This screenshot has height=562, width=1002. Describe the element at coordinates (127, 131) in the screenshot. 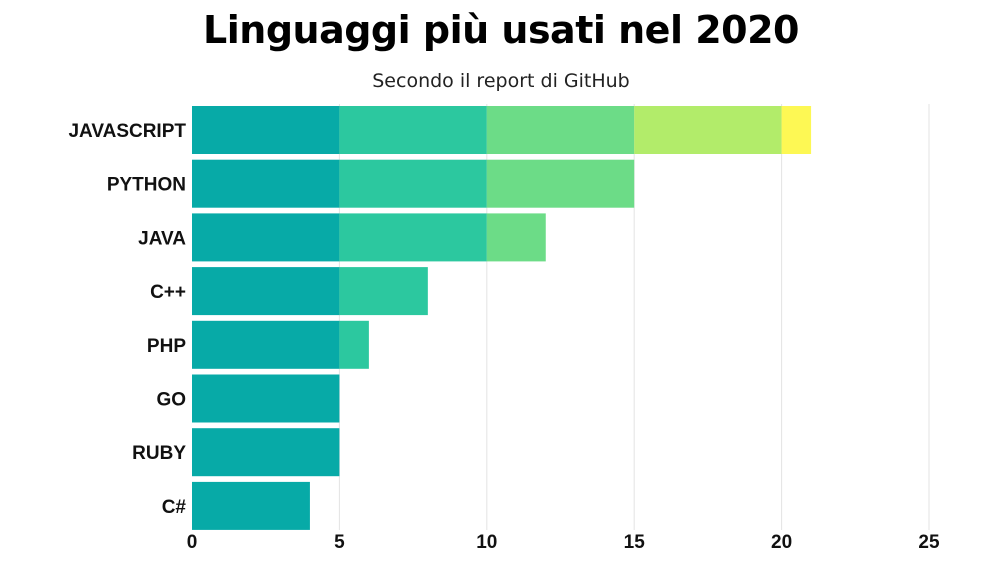

I see `category-label: JAVASCRIPT` at that location.